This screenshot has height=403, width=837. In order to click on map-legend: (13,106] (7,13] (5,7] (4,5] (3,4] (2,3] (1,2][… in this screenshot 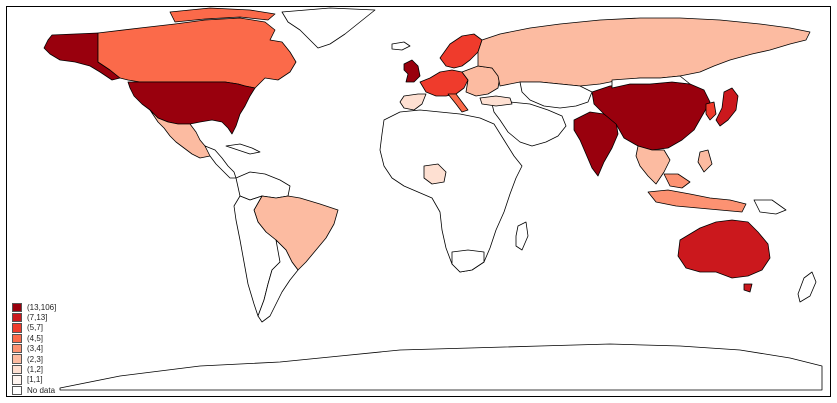, I will do `click(47, 349)`.